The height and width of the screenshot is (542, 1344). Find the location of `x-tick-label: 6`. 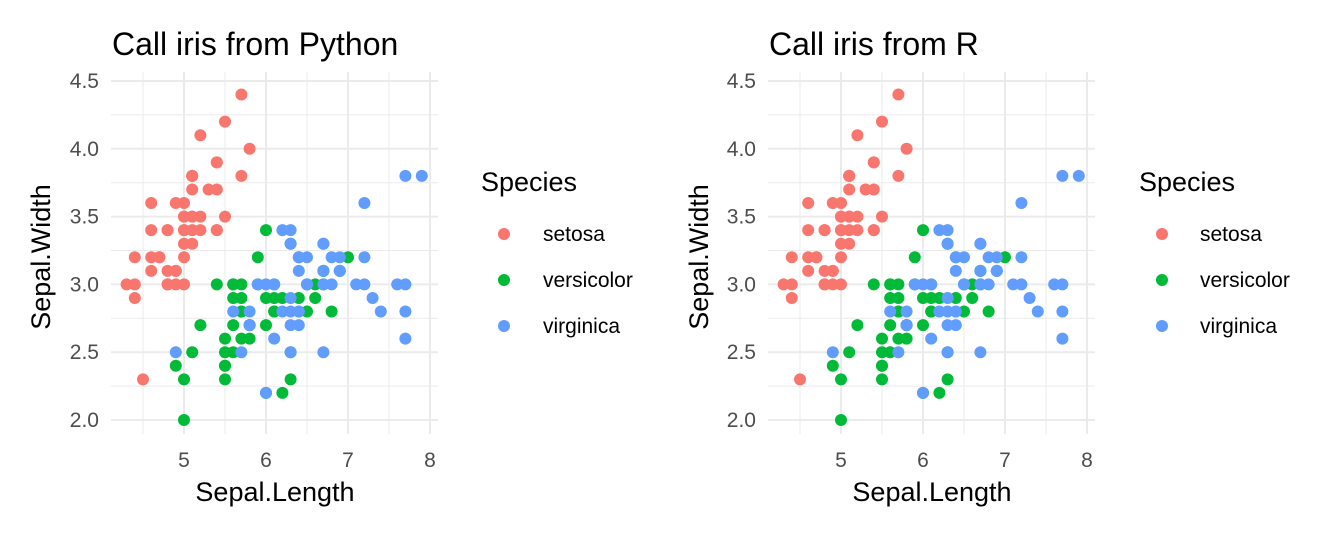

x-tick-label: 6 is located at coordinates (923, 460).